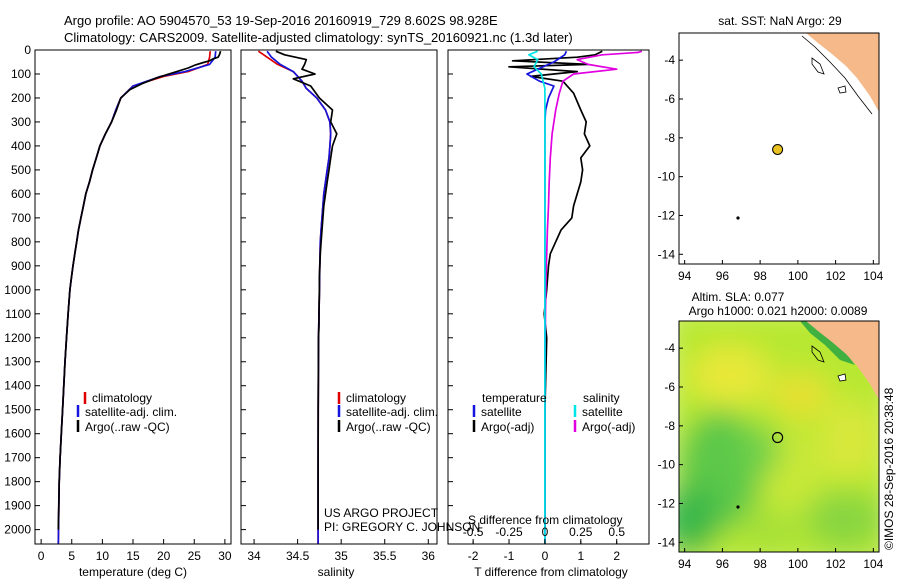 The height and width of the screenshot is (580, 900). I want to click on difference-lines, so click(575, 297).